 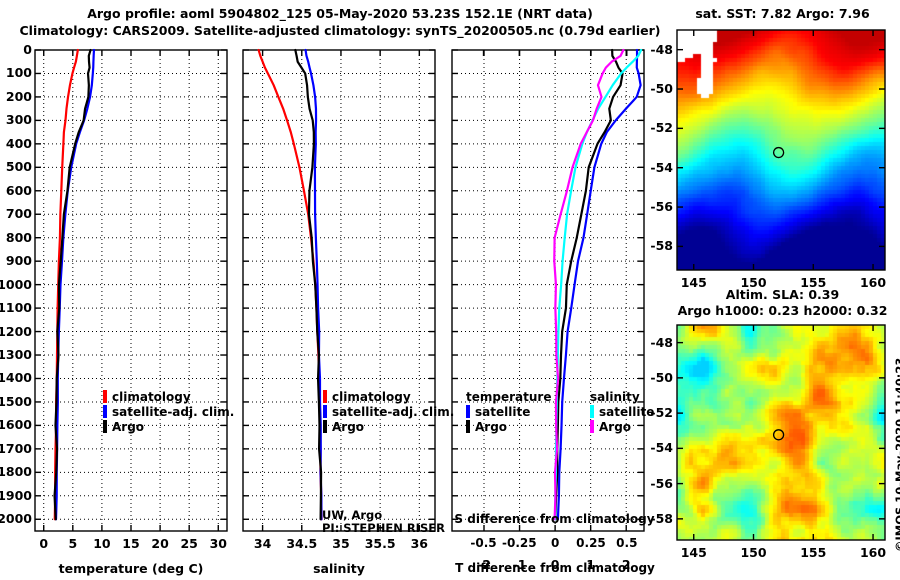 What do you see at coordinates (380, 543) in the screenshot?
I see `salinity-tick-35.5: 35.5` at bounding box center [380, 543].